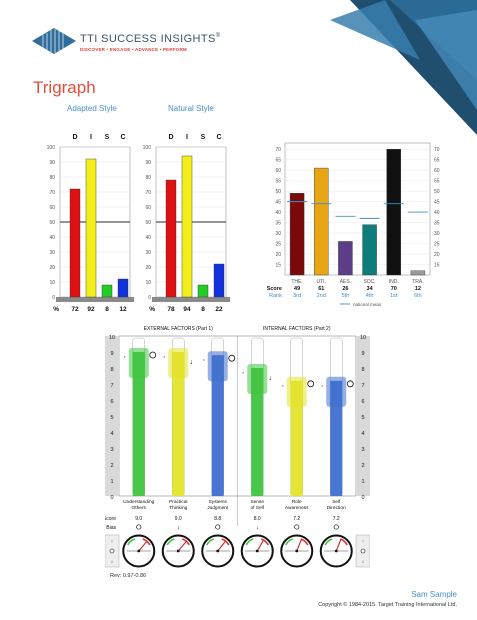 Image resolution: width=477 pixels, height=620 pixels. What do you see at coordinates (257, 502) in the screenshot?
I see `factor-label-line1: Sense` at bounding box center [257, 502].